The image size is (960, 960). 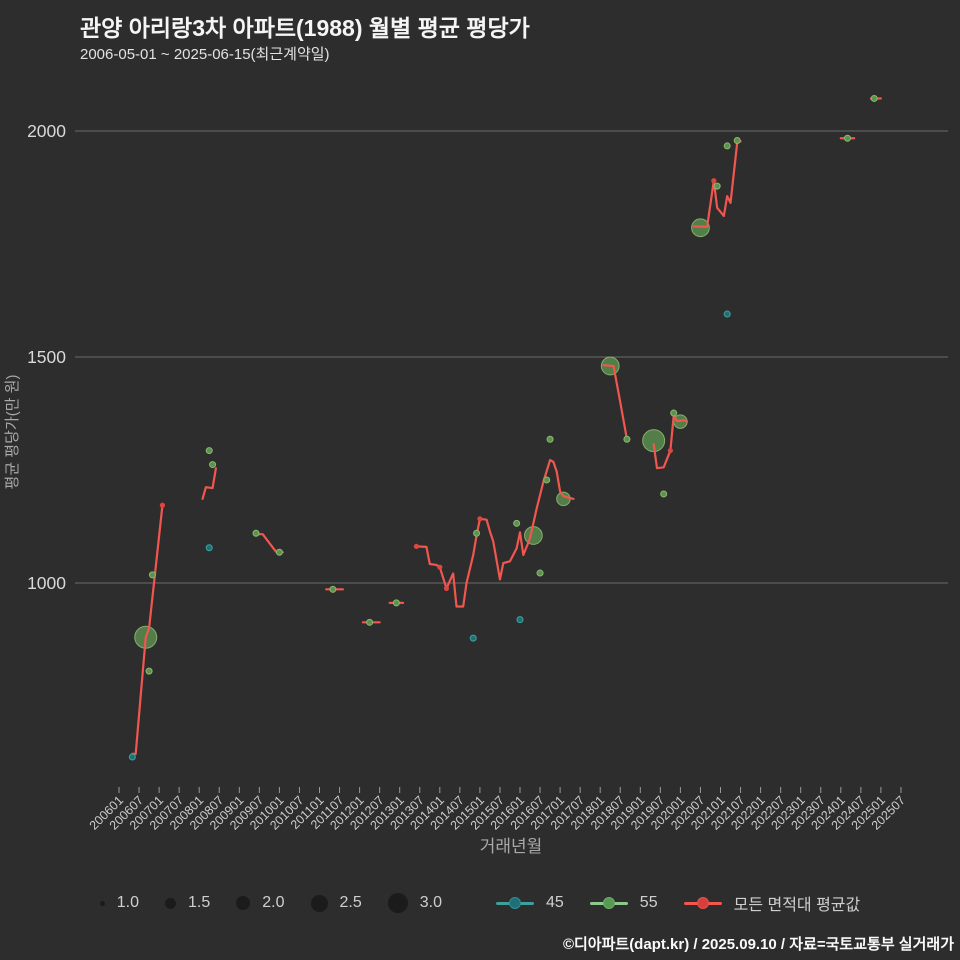 What do you see at coordinates (608, 903) in the screenshot?
I see `green-series-marker-icon` at bounding box center [608, 903].